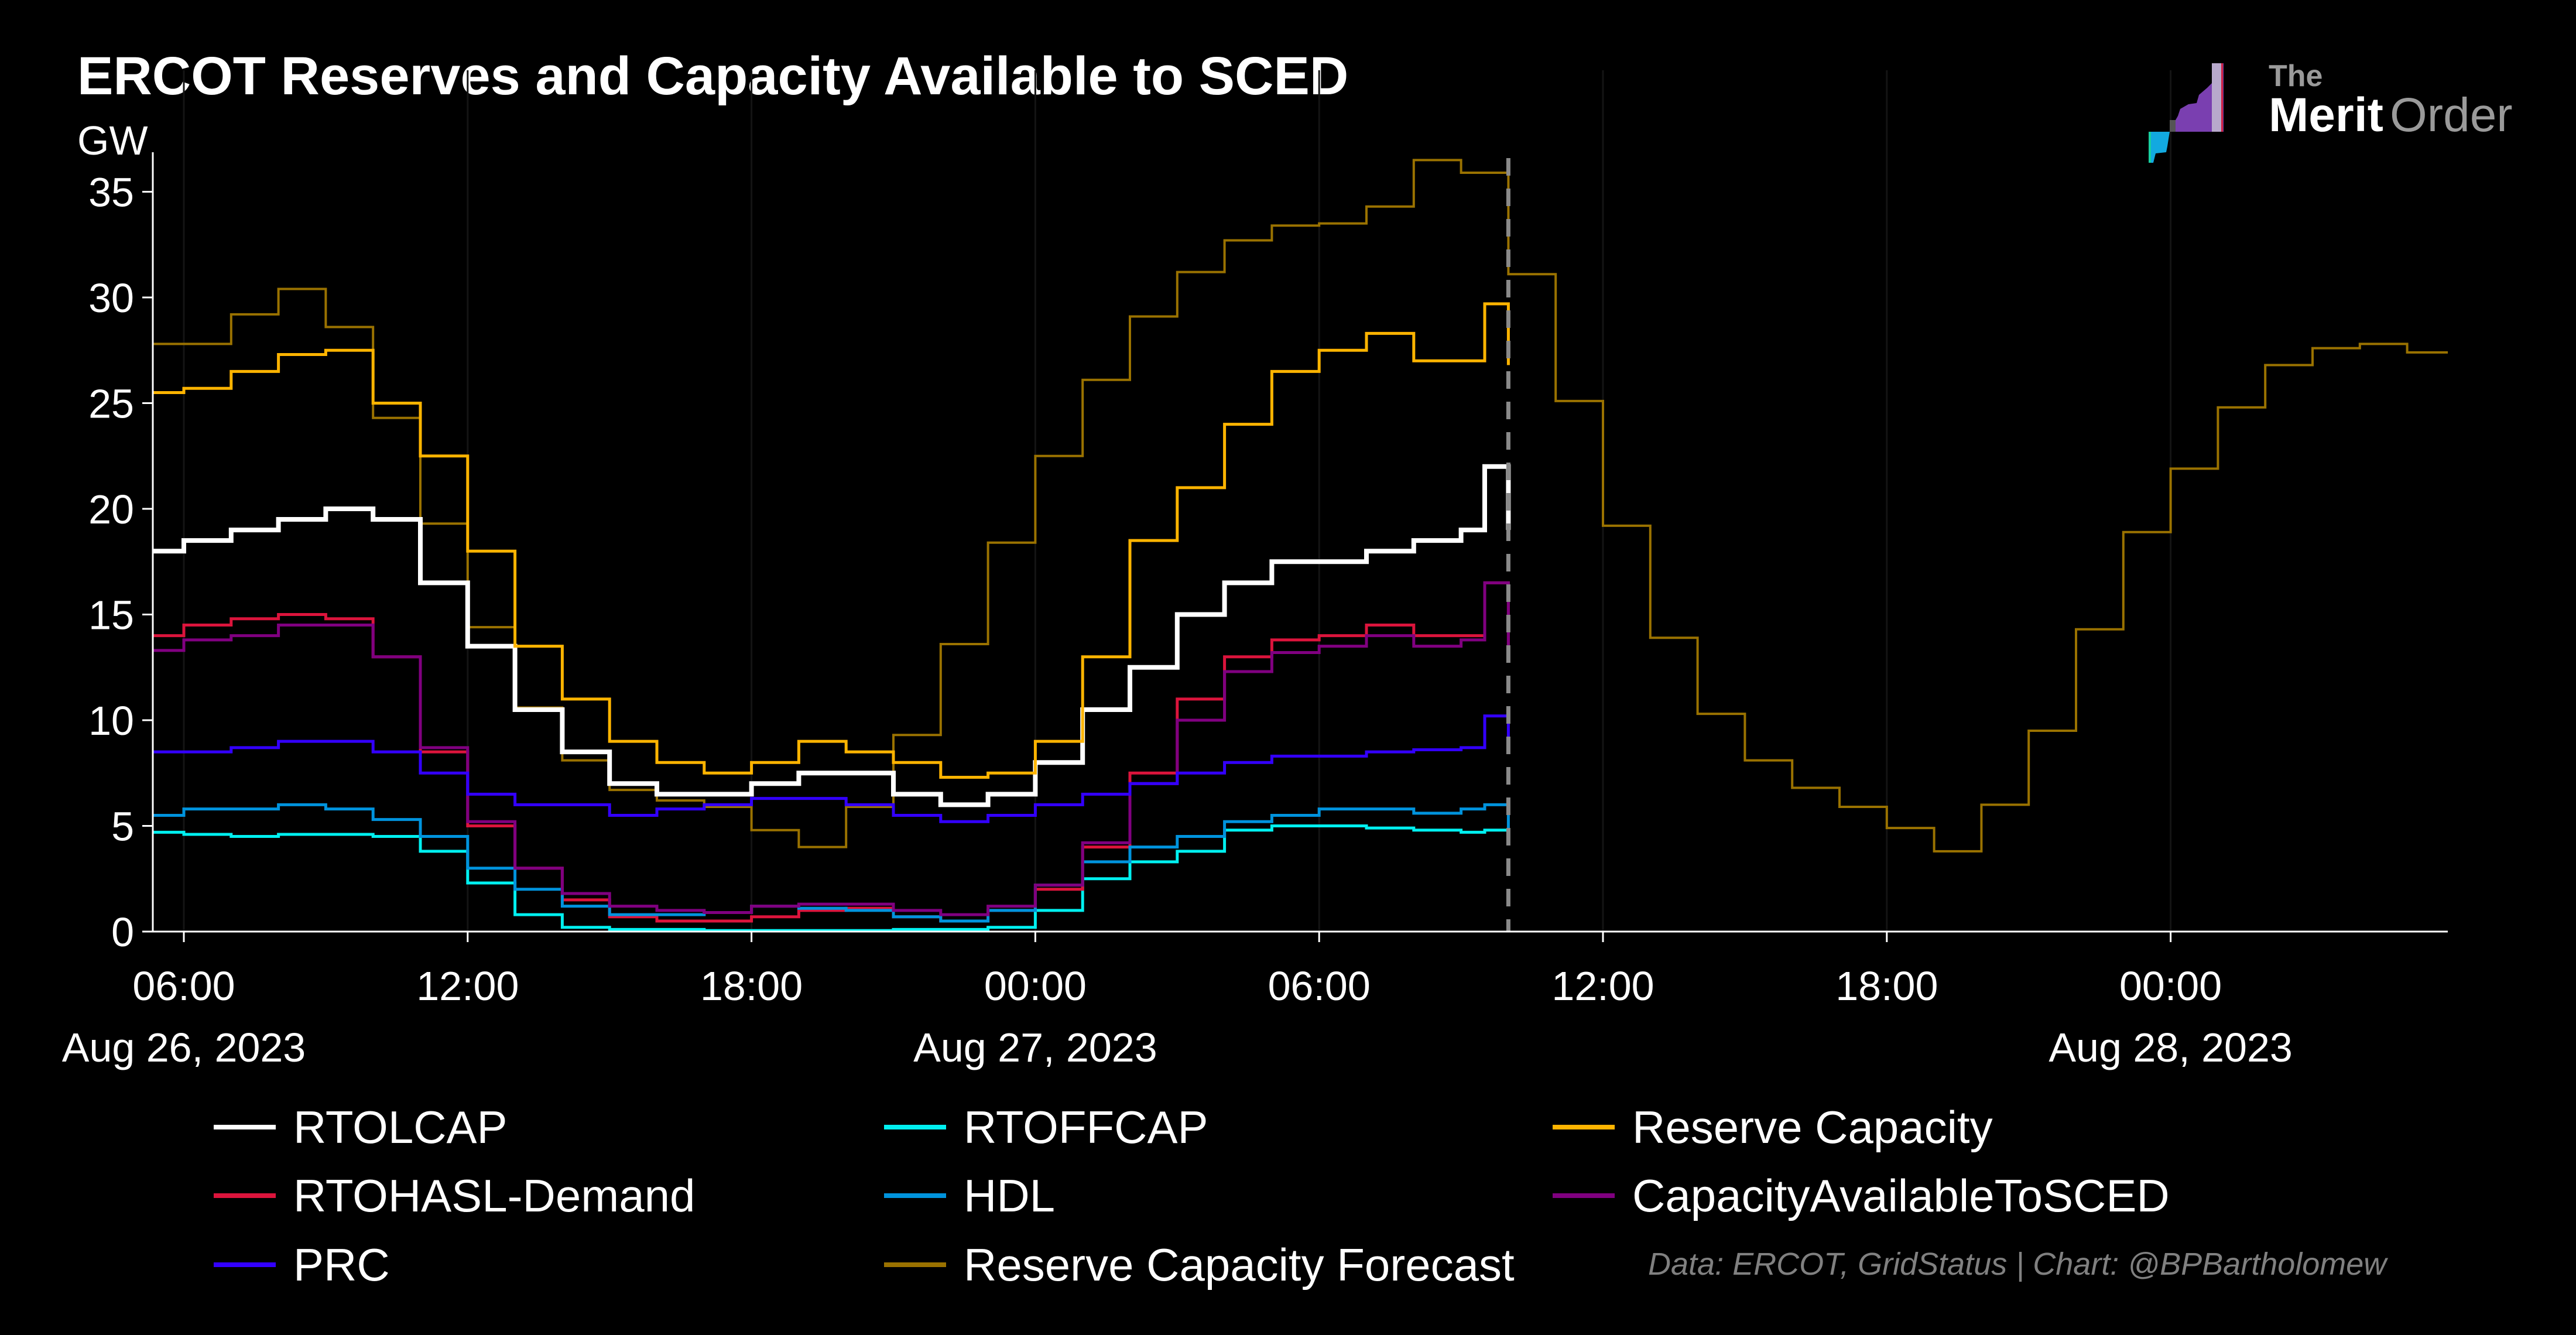  I want to click on legend-item: RTOFFCAP, so click(1046, 1127).